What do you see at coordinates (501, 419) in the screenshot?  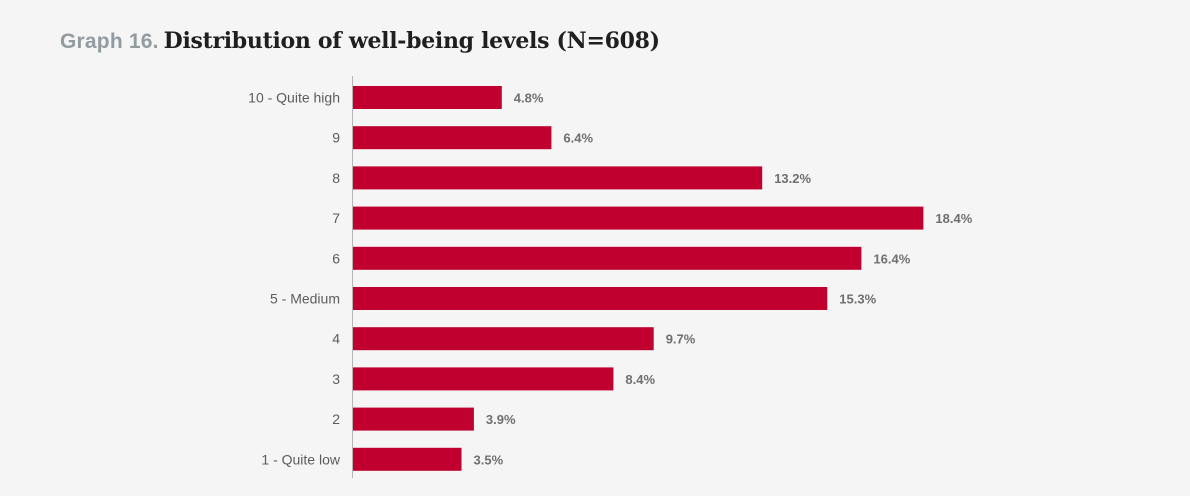 I see `value-label: 3.9%` at bounding box center [501, 419].